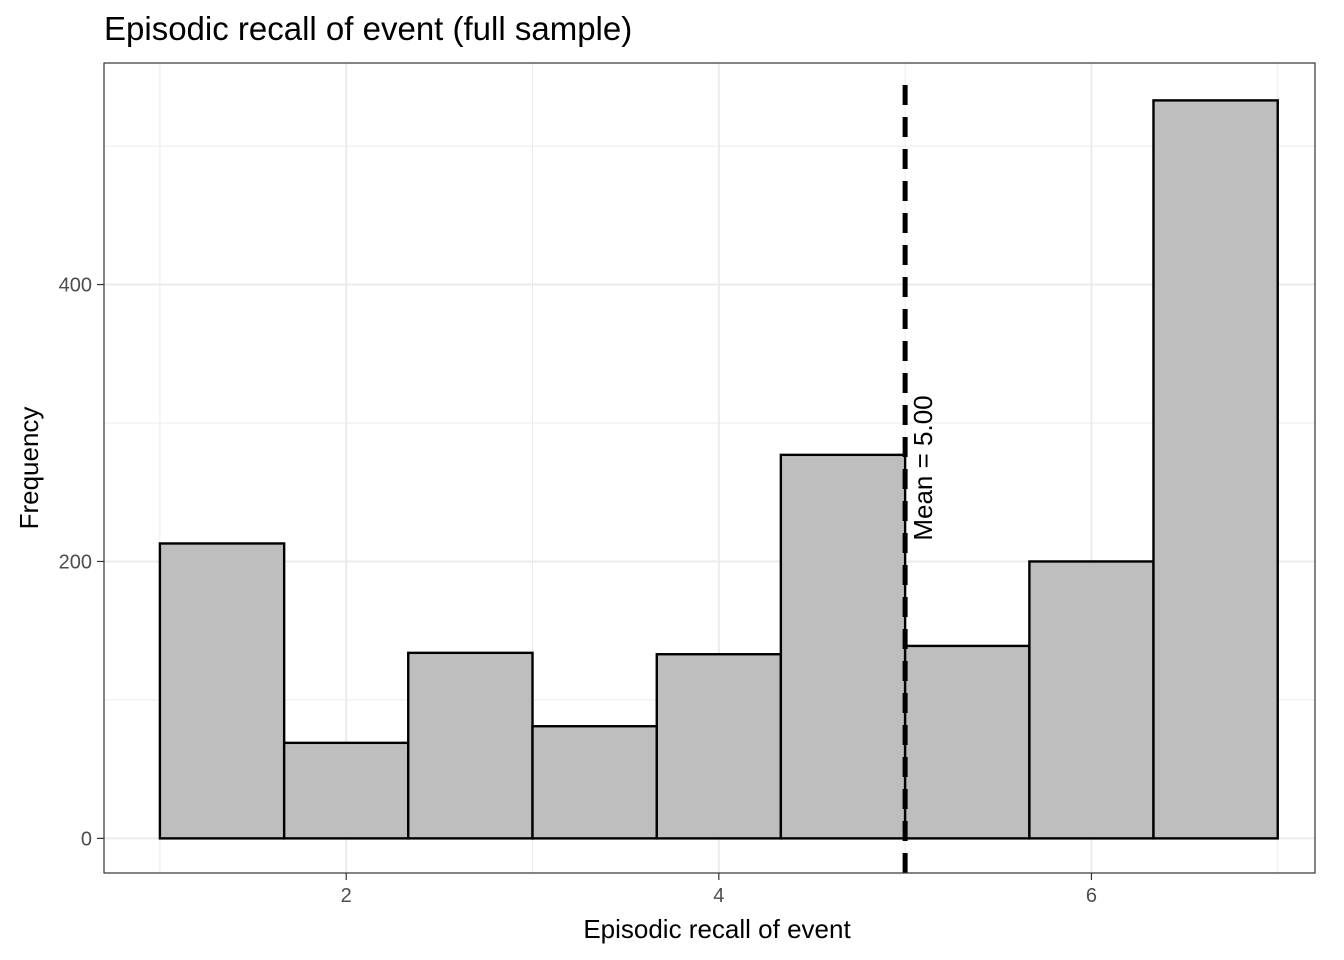  What do you see at coordinates (923, 467) in the screenshot?
I see `mean-label: Mean = 5.00` at bounding box center [923, 467].